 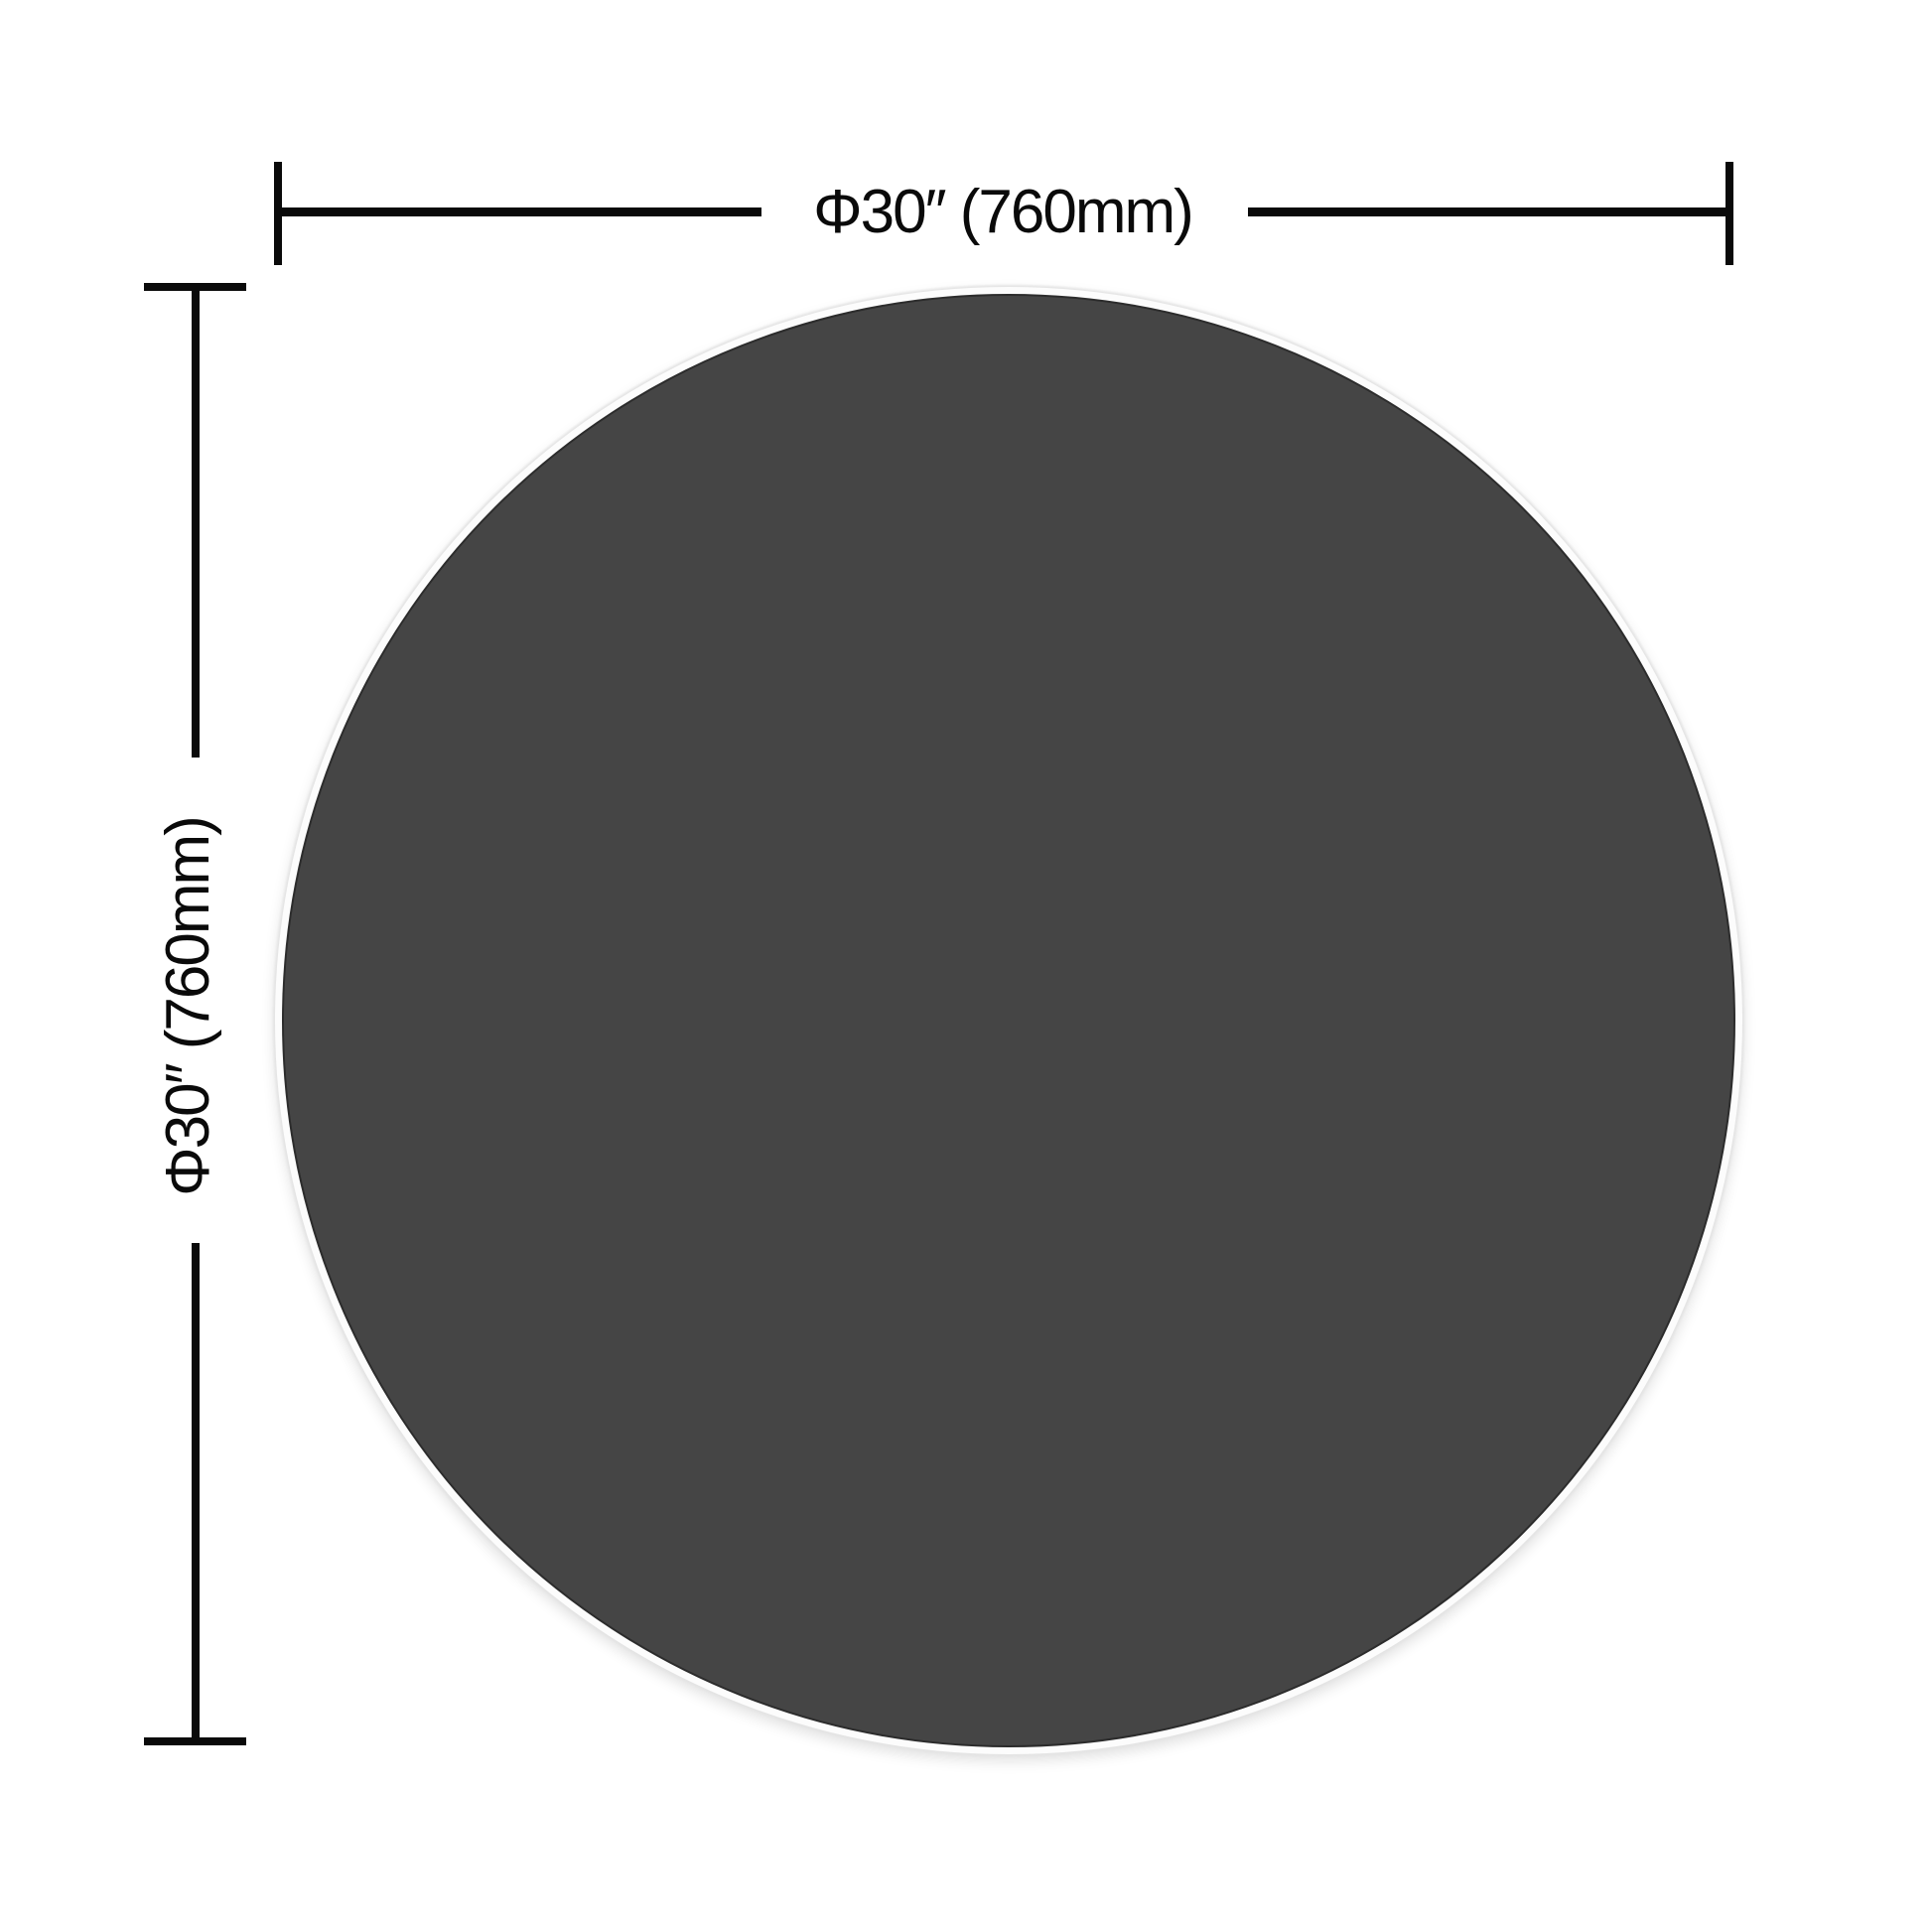 I want to click on dimension-end-tick-right, so click(x=1729, y=214).